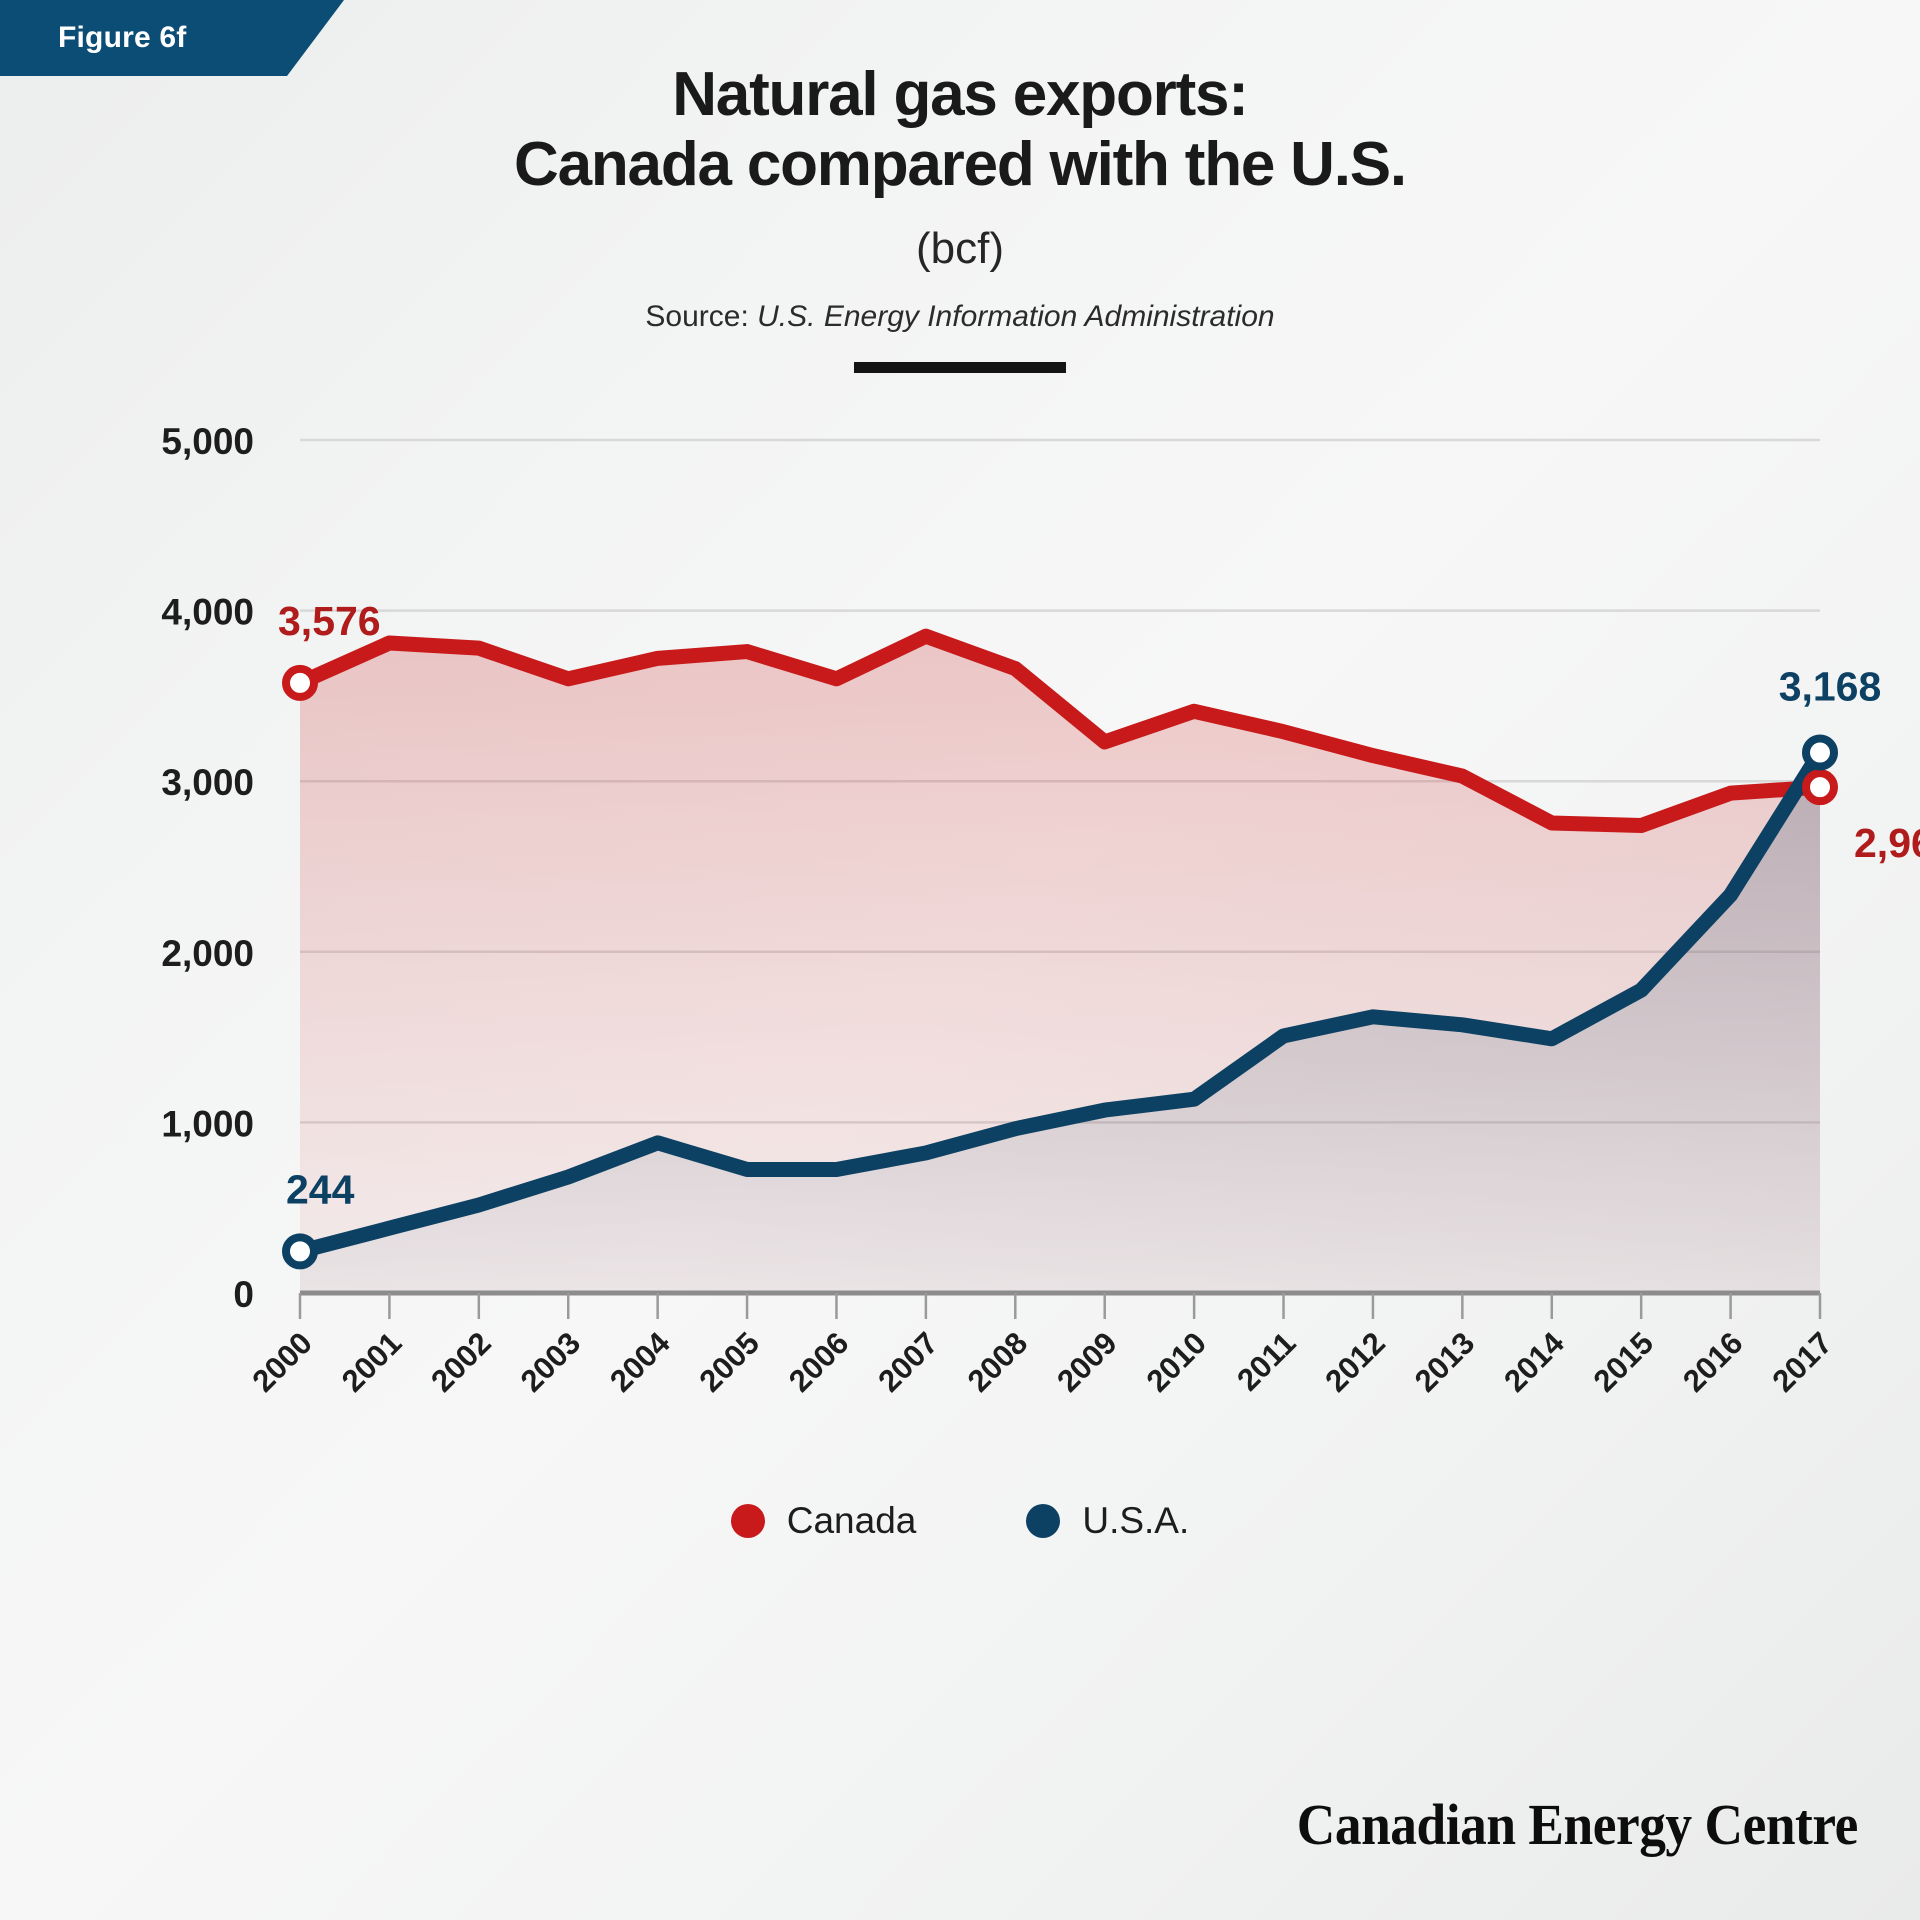 The width and height of the screenshot is (1920, 1920). What do you see at coordinates (243, 1294) in the screenshot?
I see `y-axis-tick-label: 0` at bounding box center [243, 1294].